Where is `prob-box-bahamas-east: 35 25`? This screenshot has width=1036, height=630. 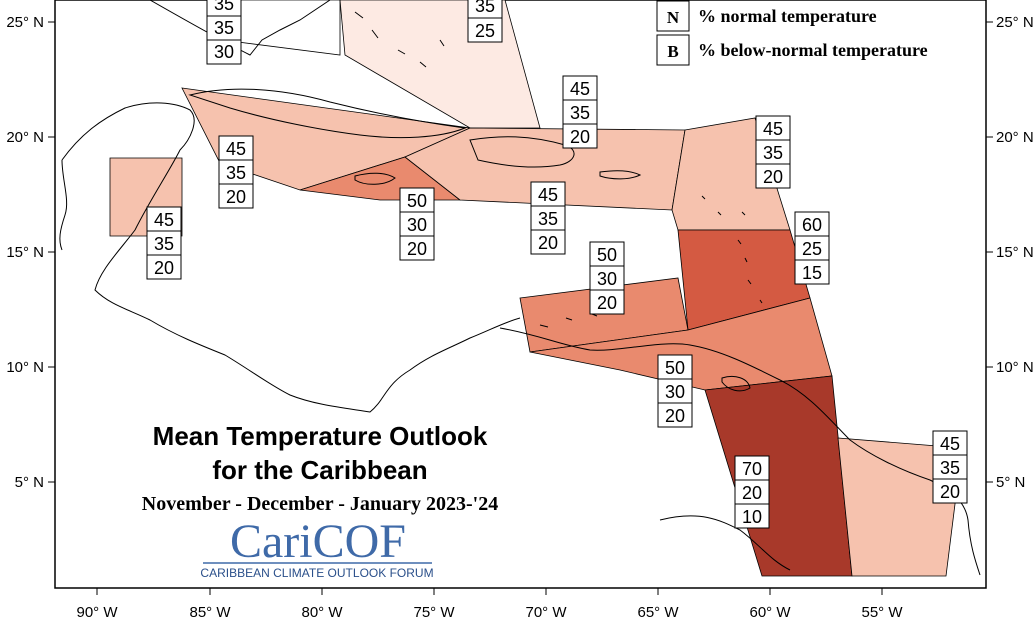 prob-box-bahamas-east: 35 25 is located at coordinates (485, 21).